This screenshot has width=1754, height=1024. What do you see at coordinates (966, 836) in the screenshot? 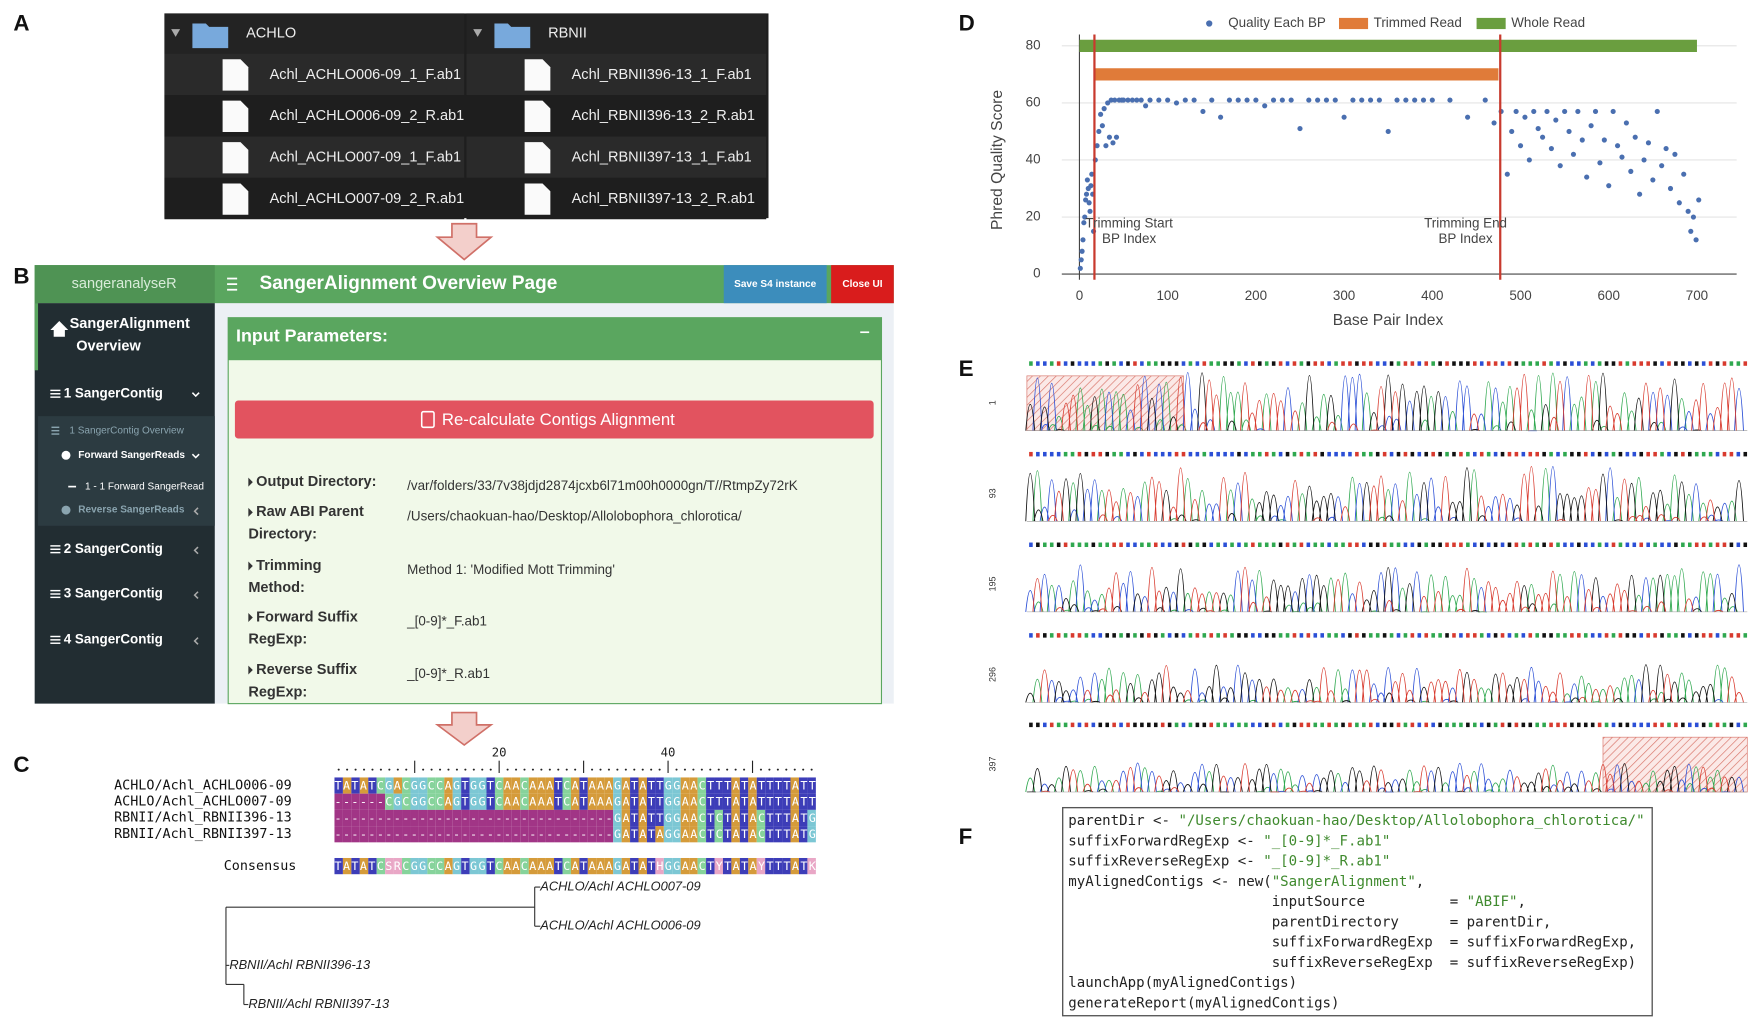
I see `panel-label: F` at bounding box center [966, 836].